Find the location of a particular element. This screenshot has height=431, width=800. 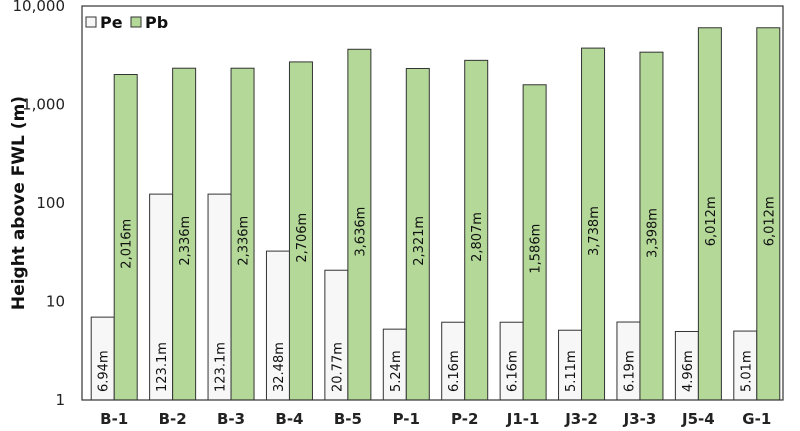

x-category-label: B-1 is located at coordinates (114, 419).